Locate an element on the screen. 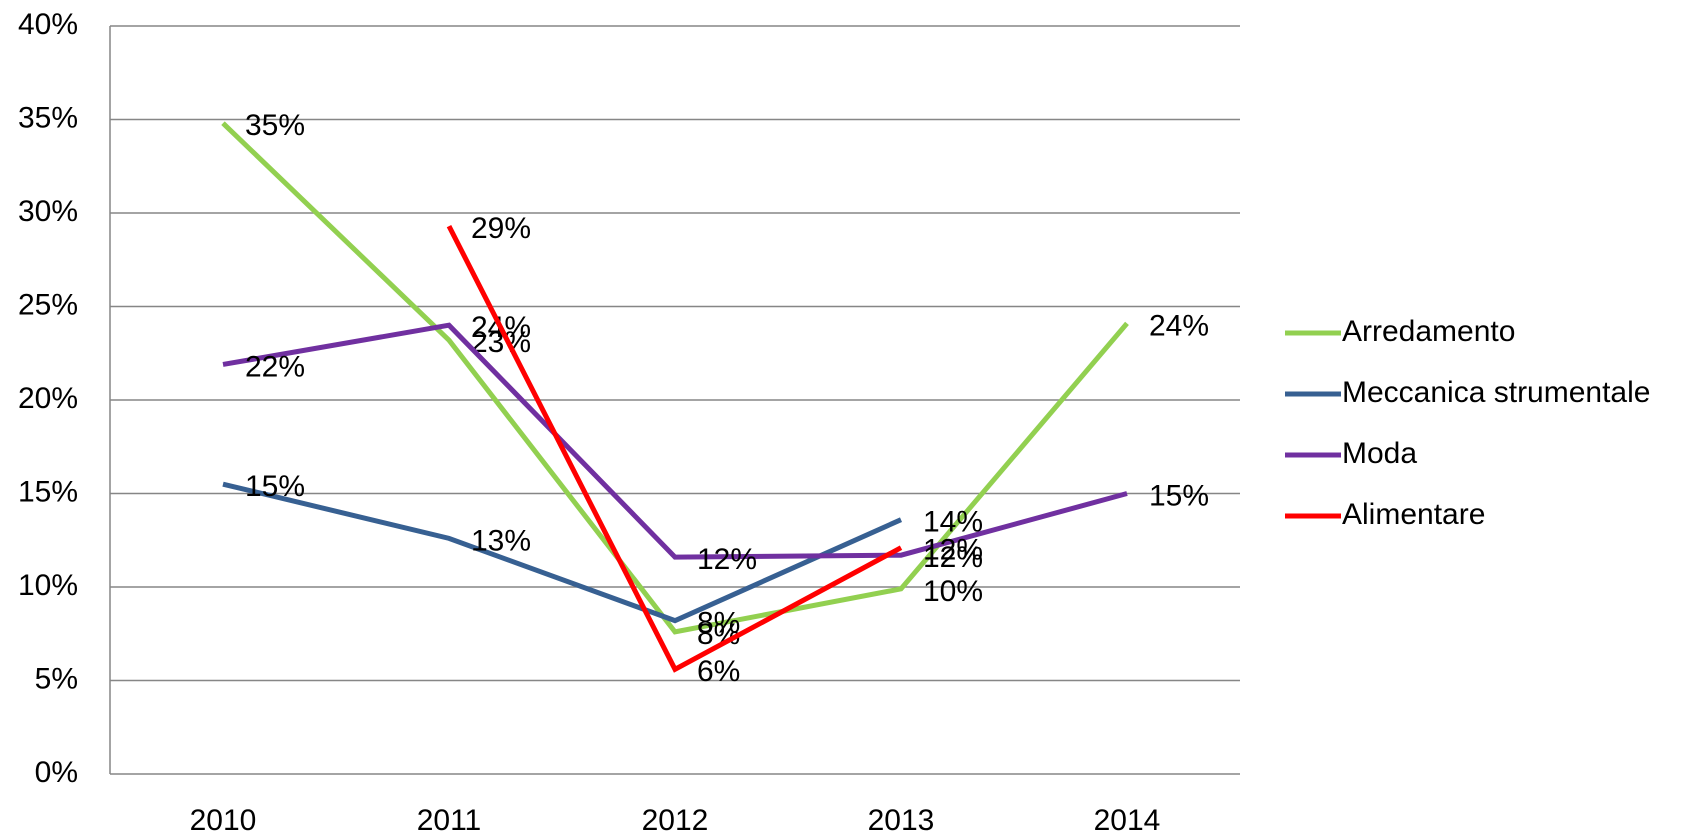 The width and height of the screenshot is (1700, 838). x-tick-label: 2012 is located at coordinates (675, 820).